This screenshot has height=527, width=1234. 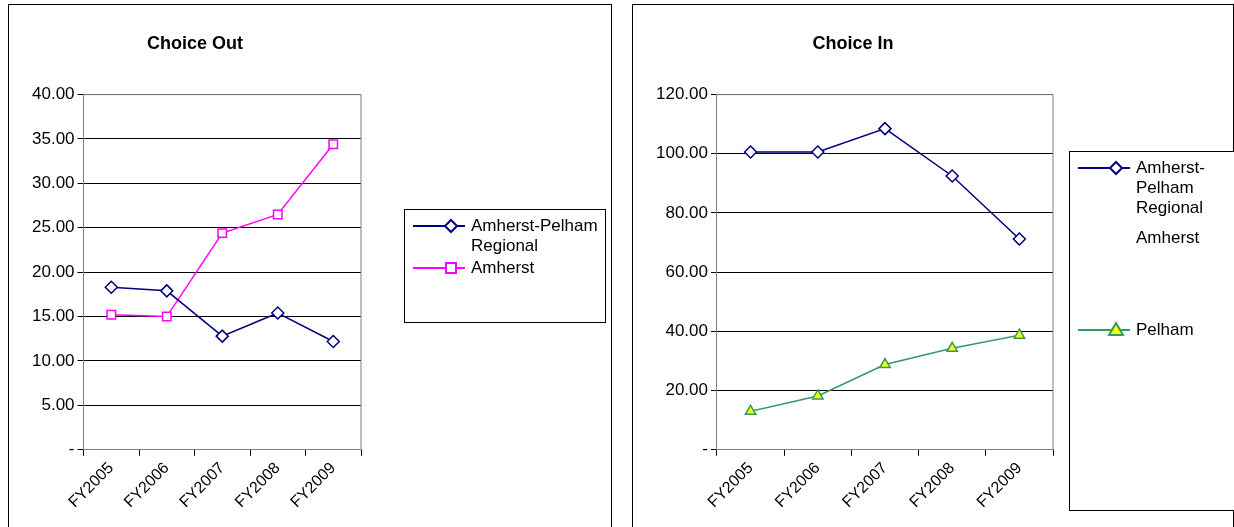 I want to click on y-tick-label: 5.00, so click(x=58, y=405).